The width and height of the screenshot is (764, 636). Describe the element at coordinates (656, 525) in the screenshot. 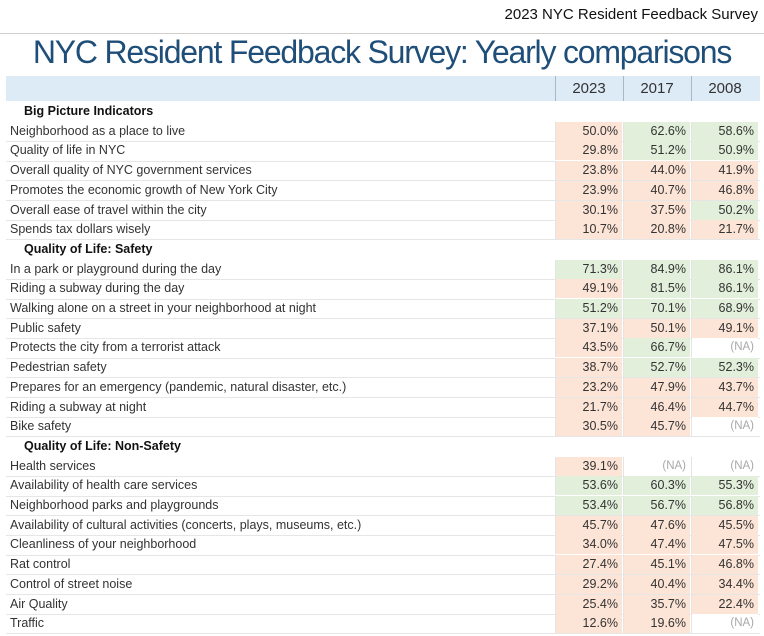

I see `value-cell-2017: 47.6%` at that location.